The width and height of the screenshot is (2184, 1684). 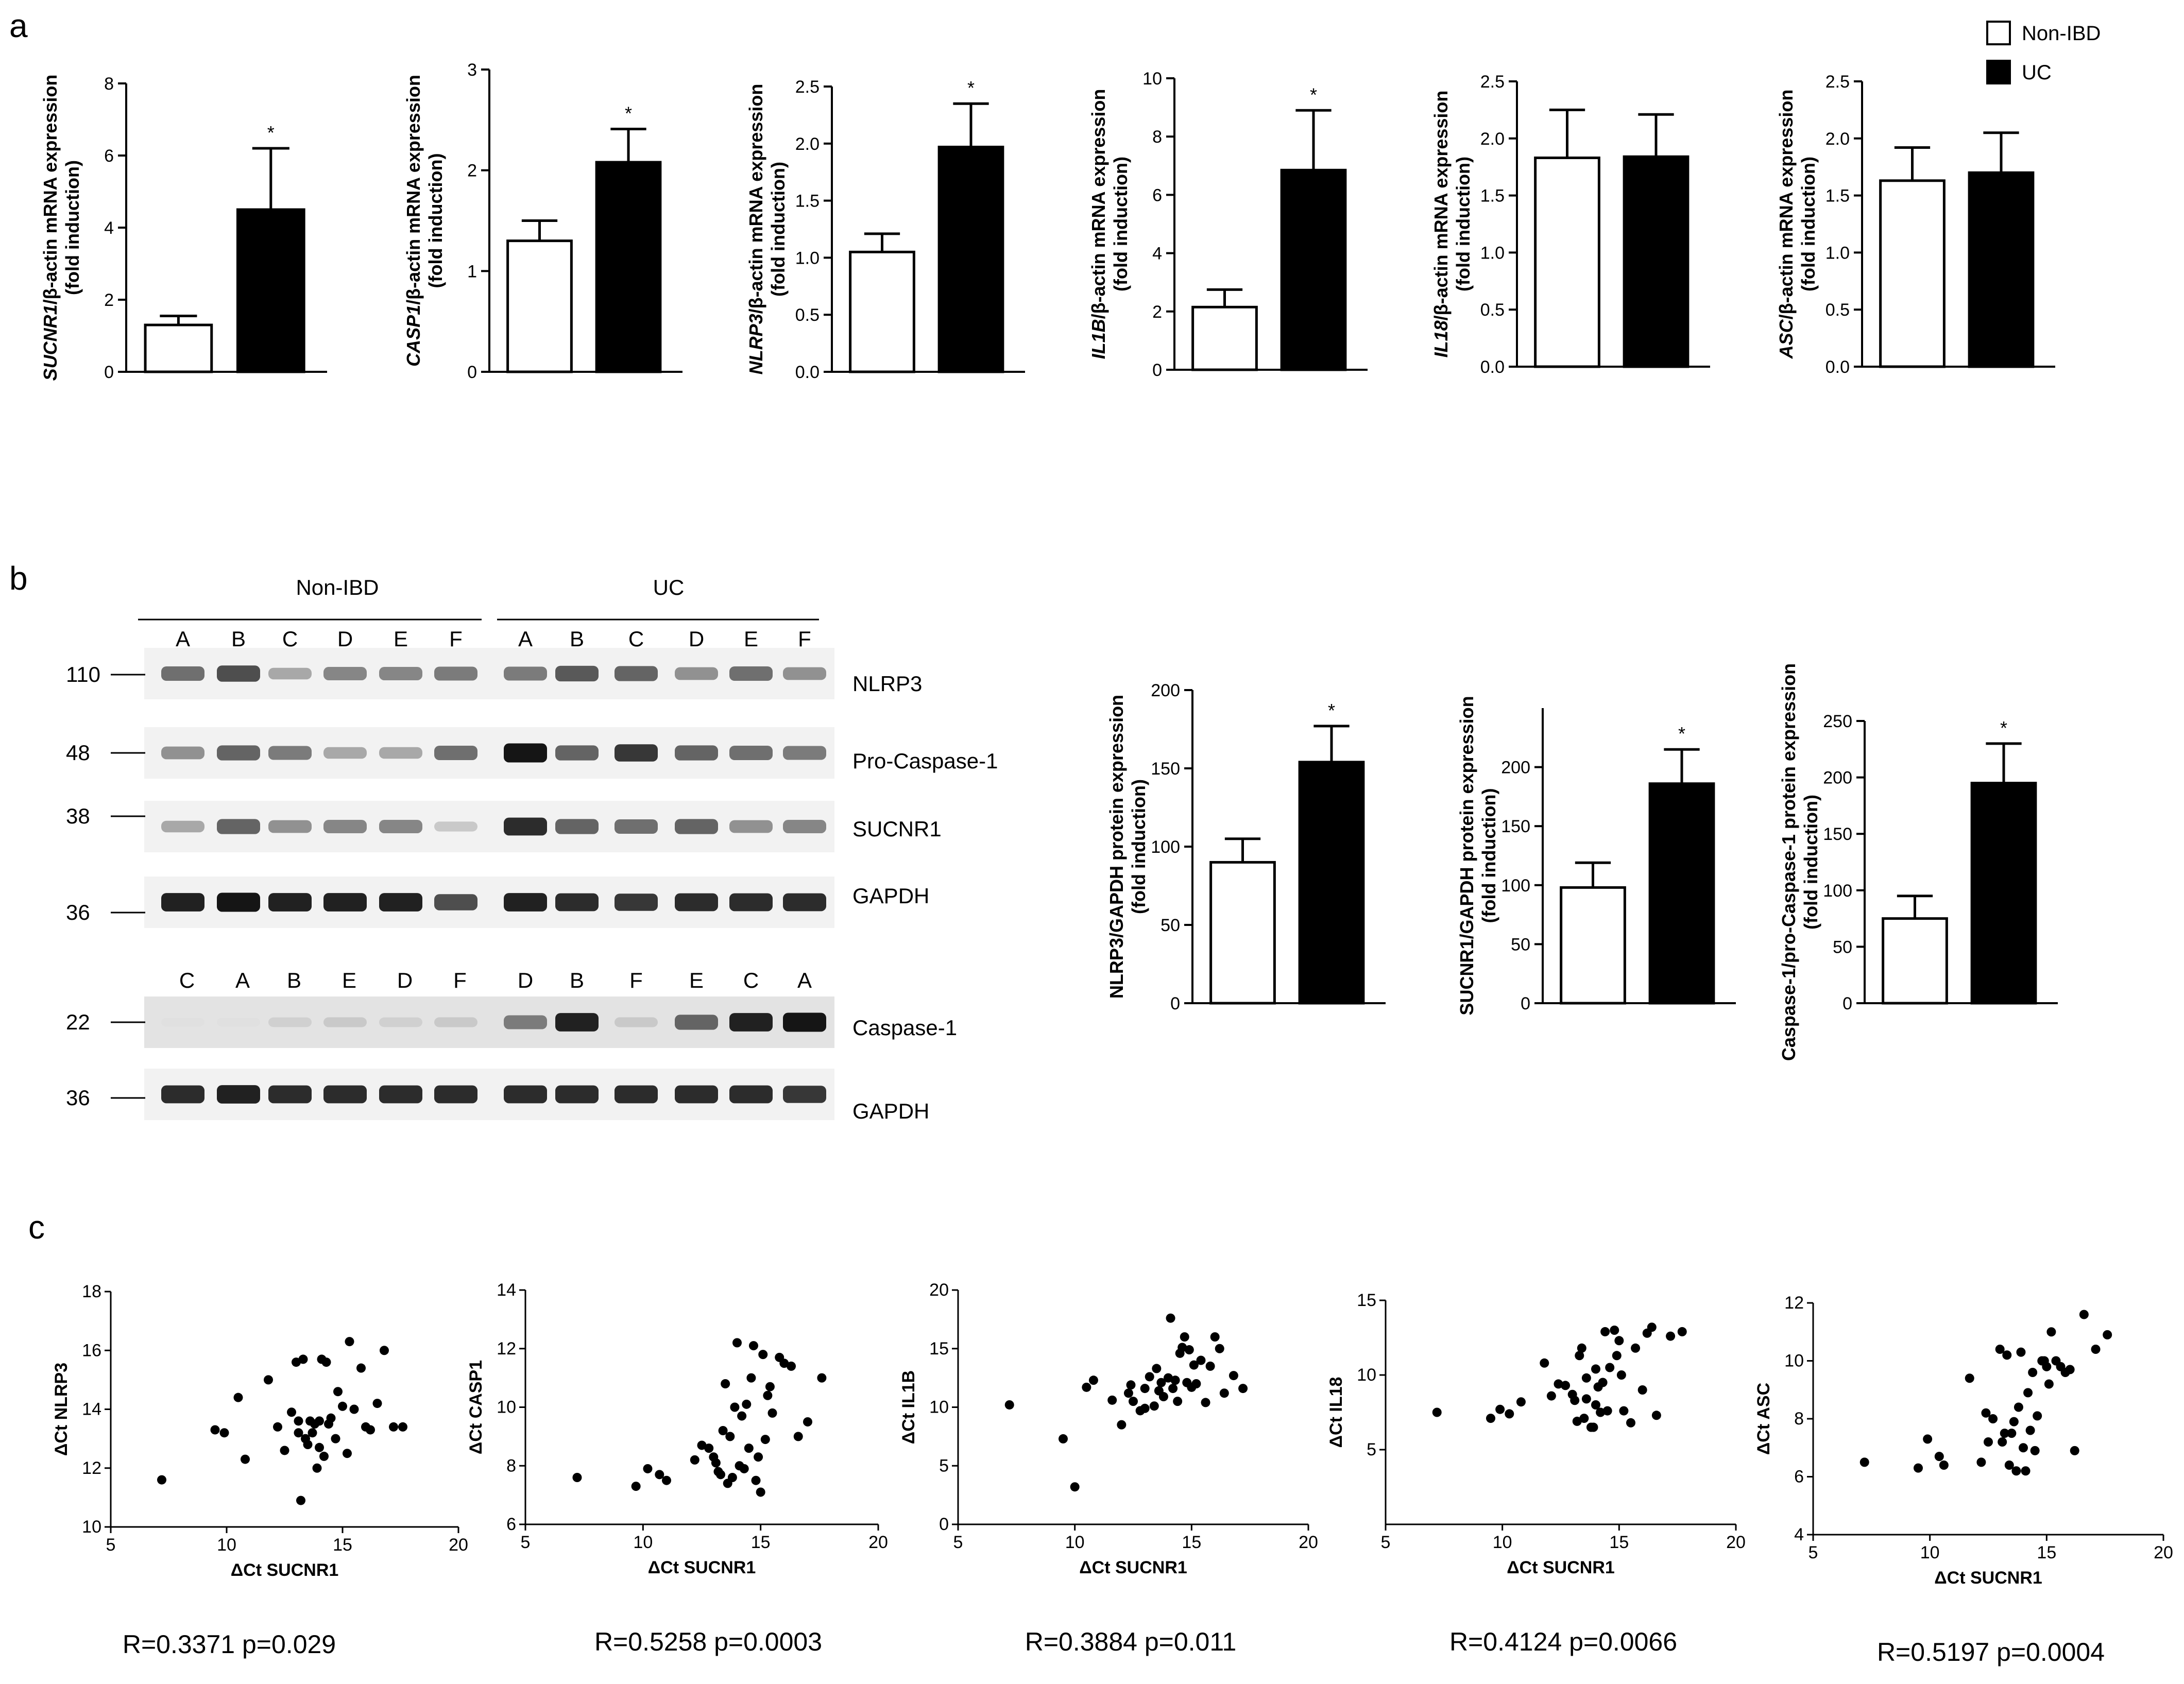 I want to click on lane-label-top: F, so click(x=456, y=639).